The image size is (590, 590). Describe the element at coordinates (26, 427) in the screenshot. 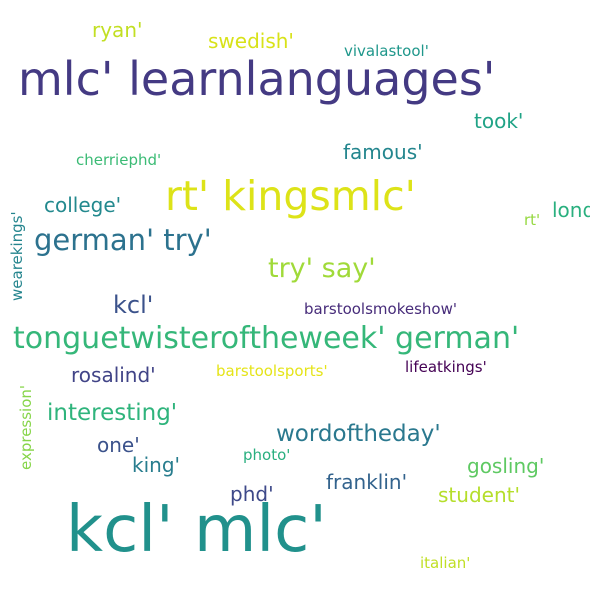

I see `word-expression: expression'` at that location.